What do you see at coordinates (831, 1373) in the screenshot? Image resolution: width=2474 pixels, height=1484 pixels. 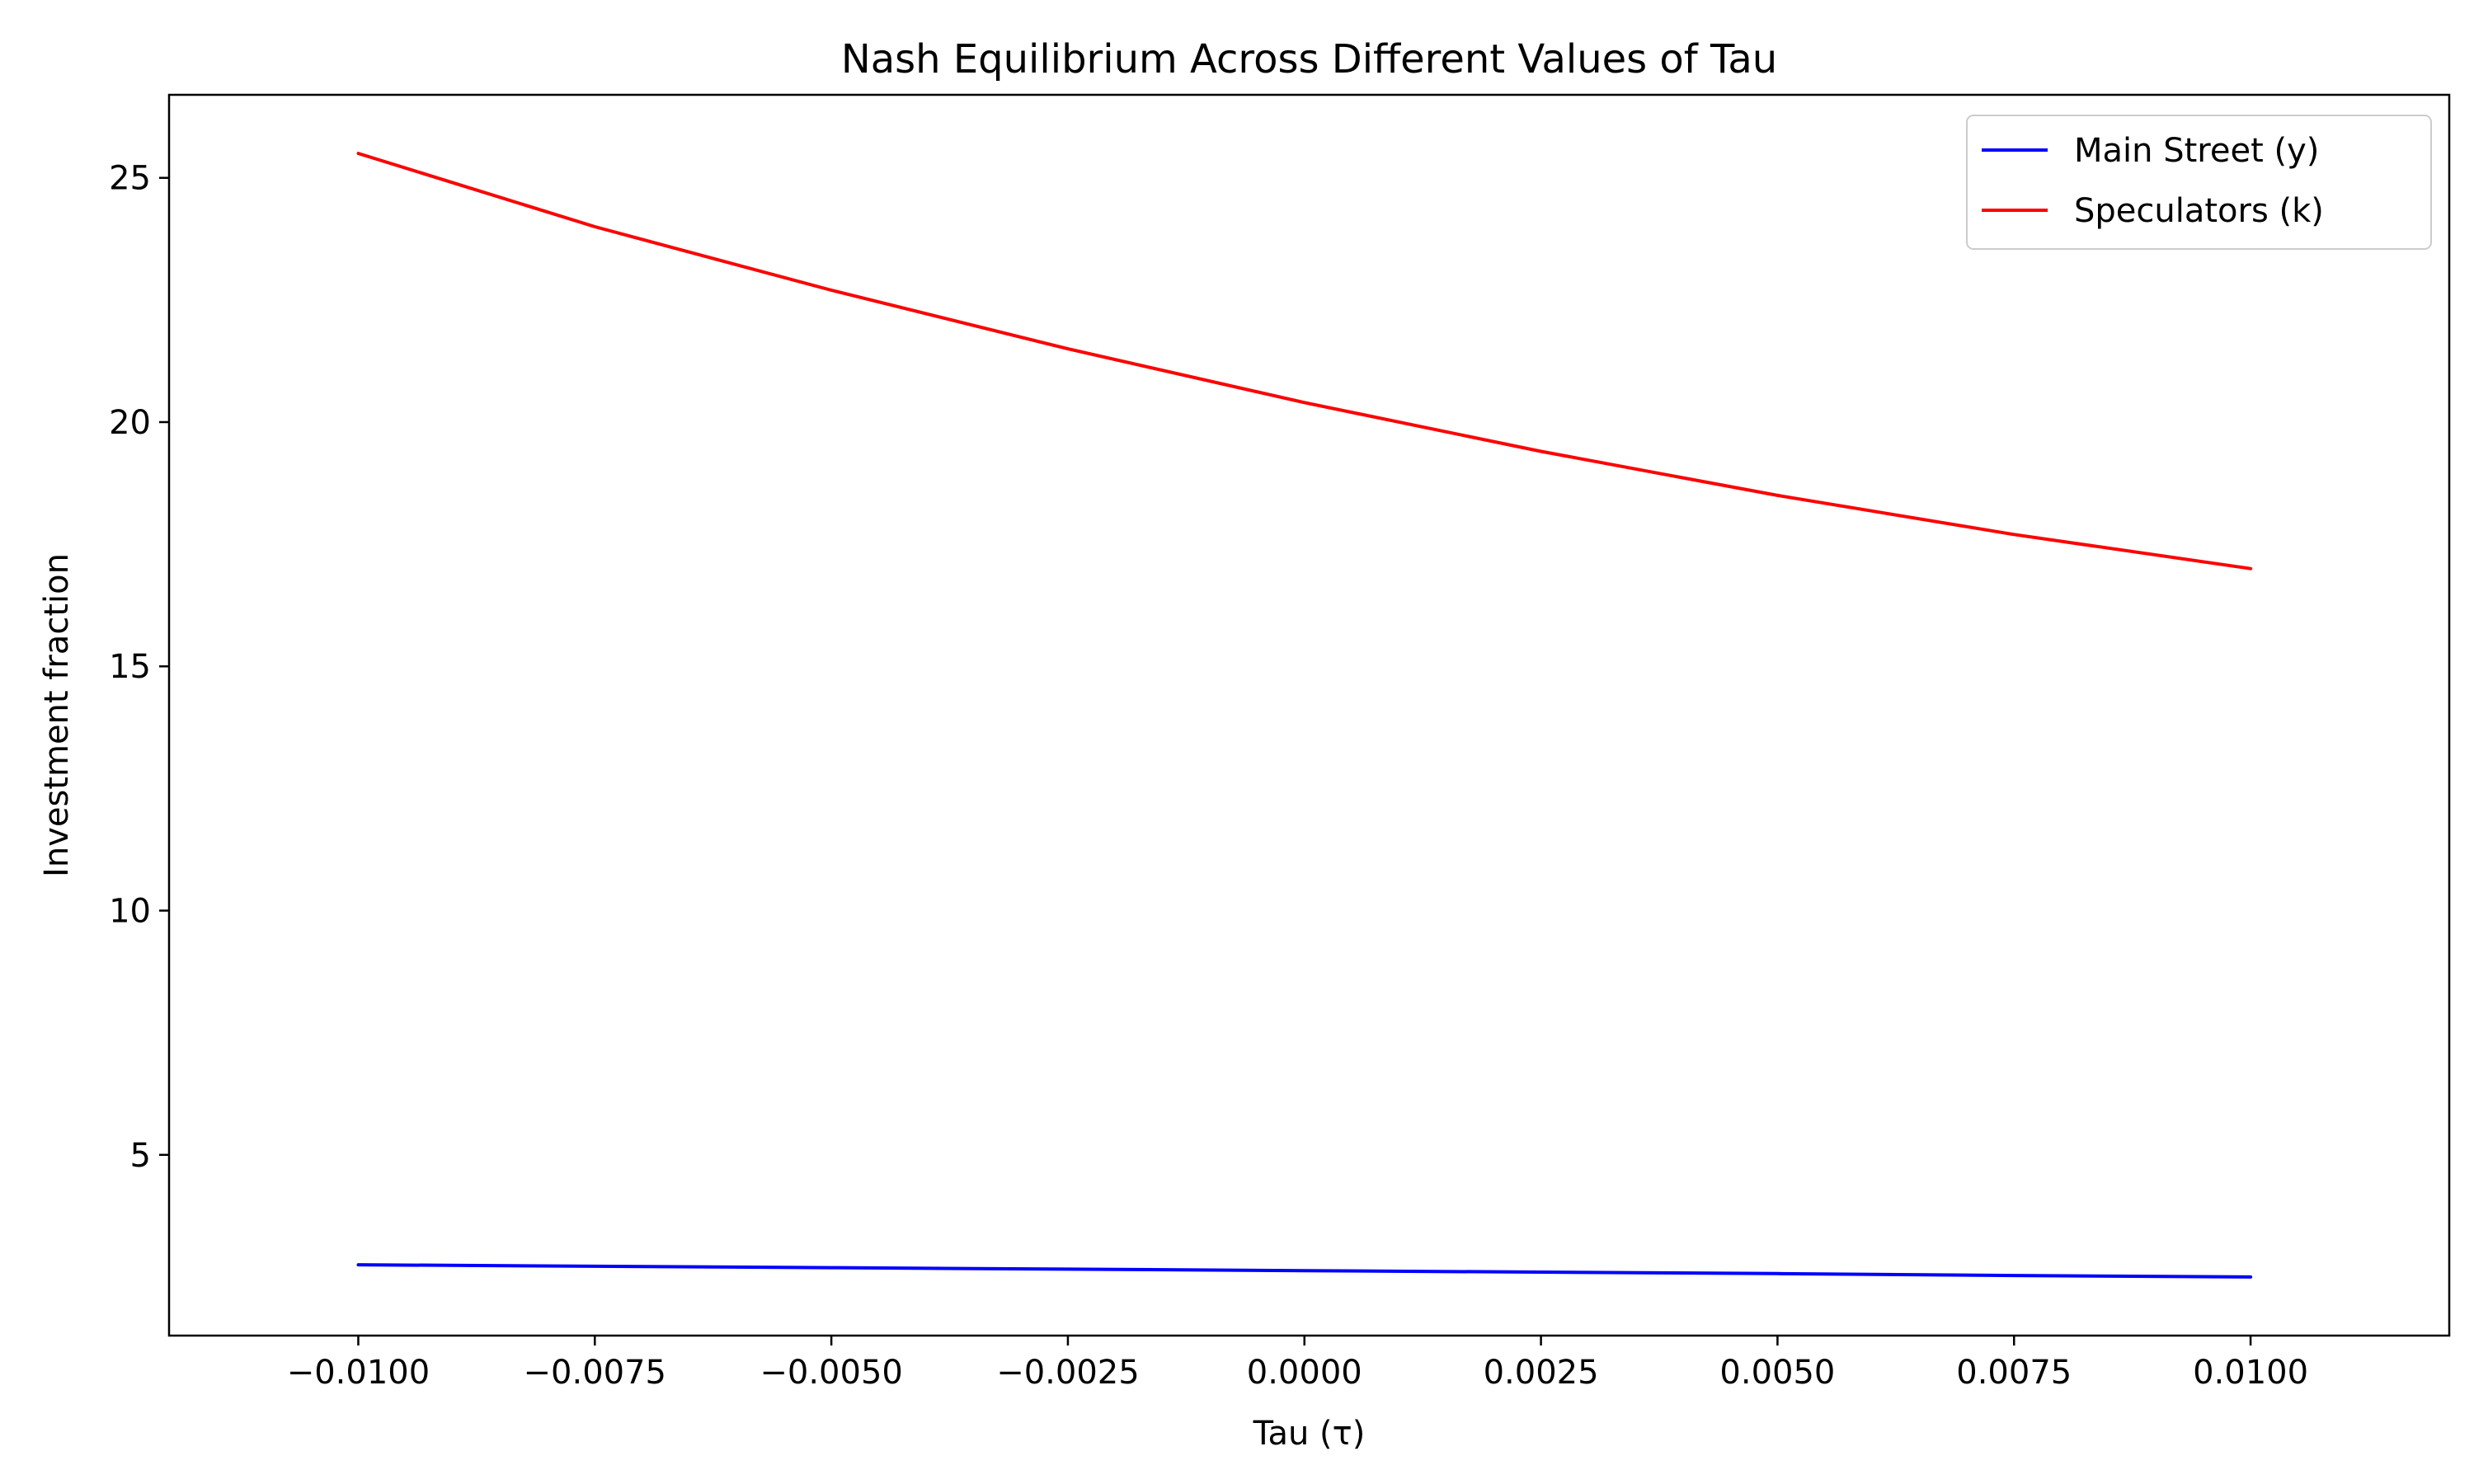 I see `x-tick-label: −0.0050` at bounding box center [831, 1373].